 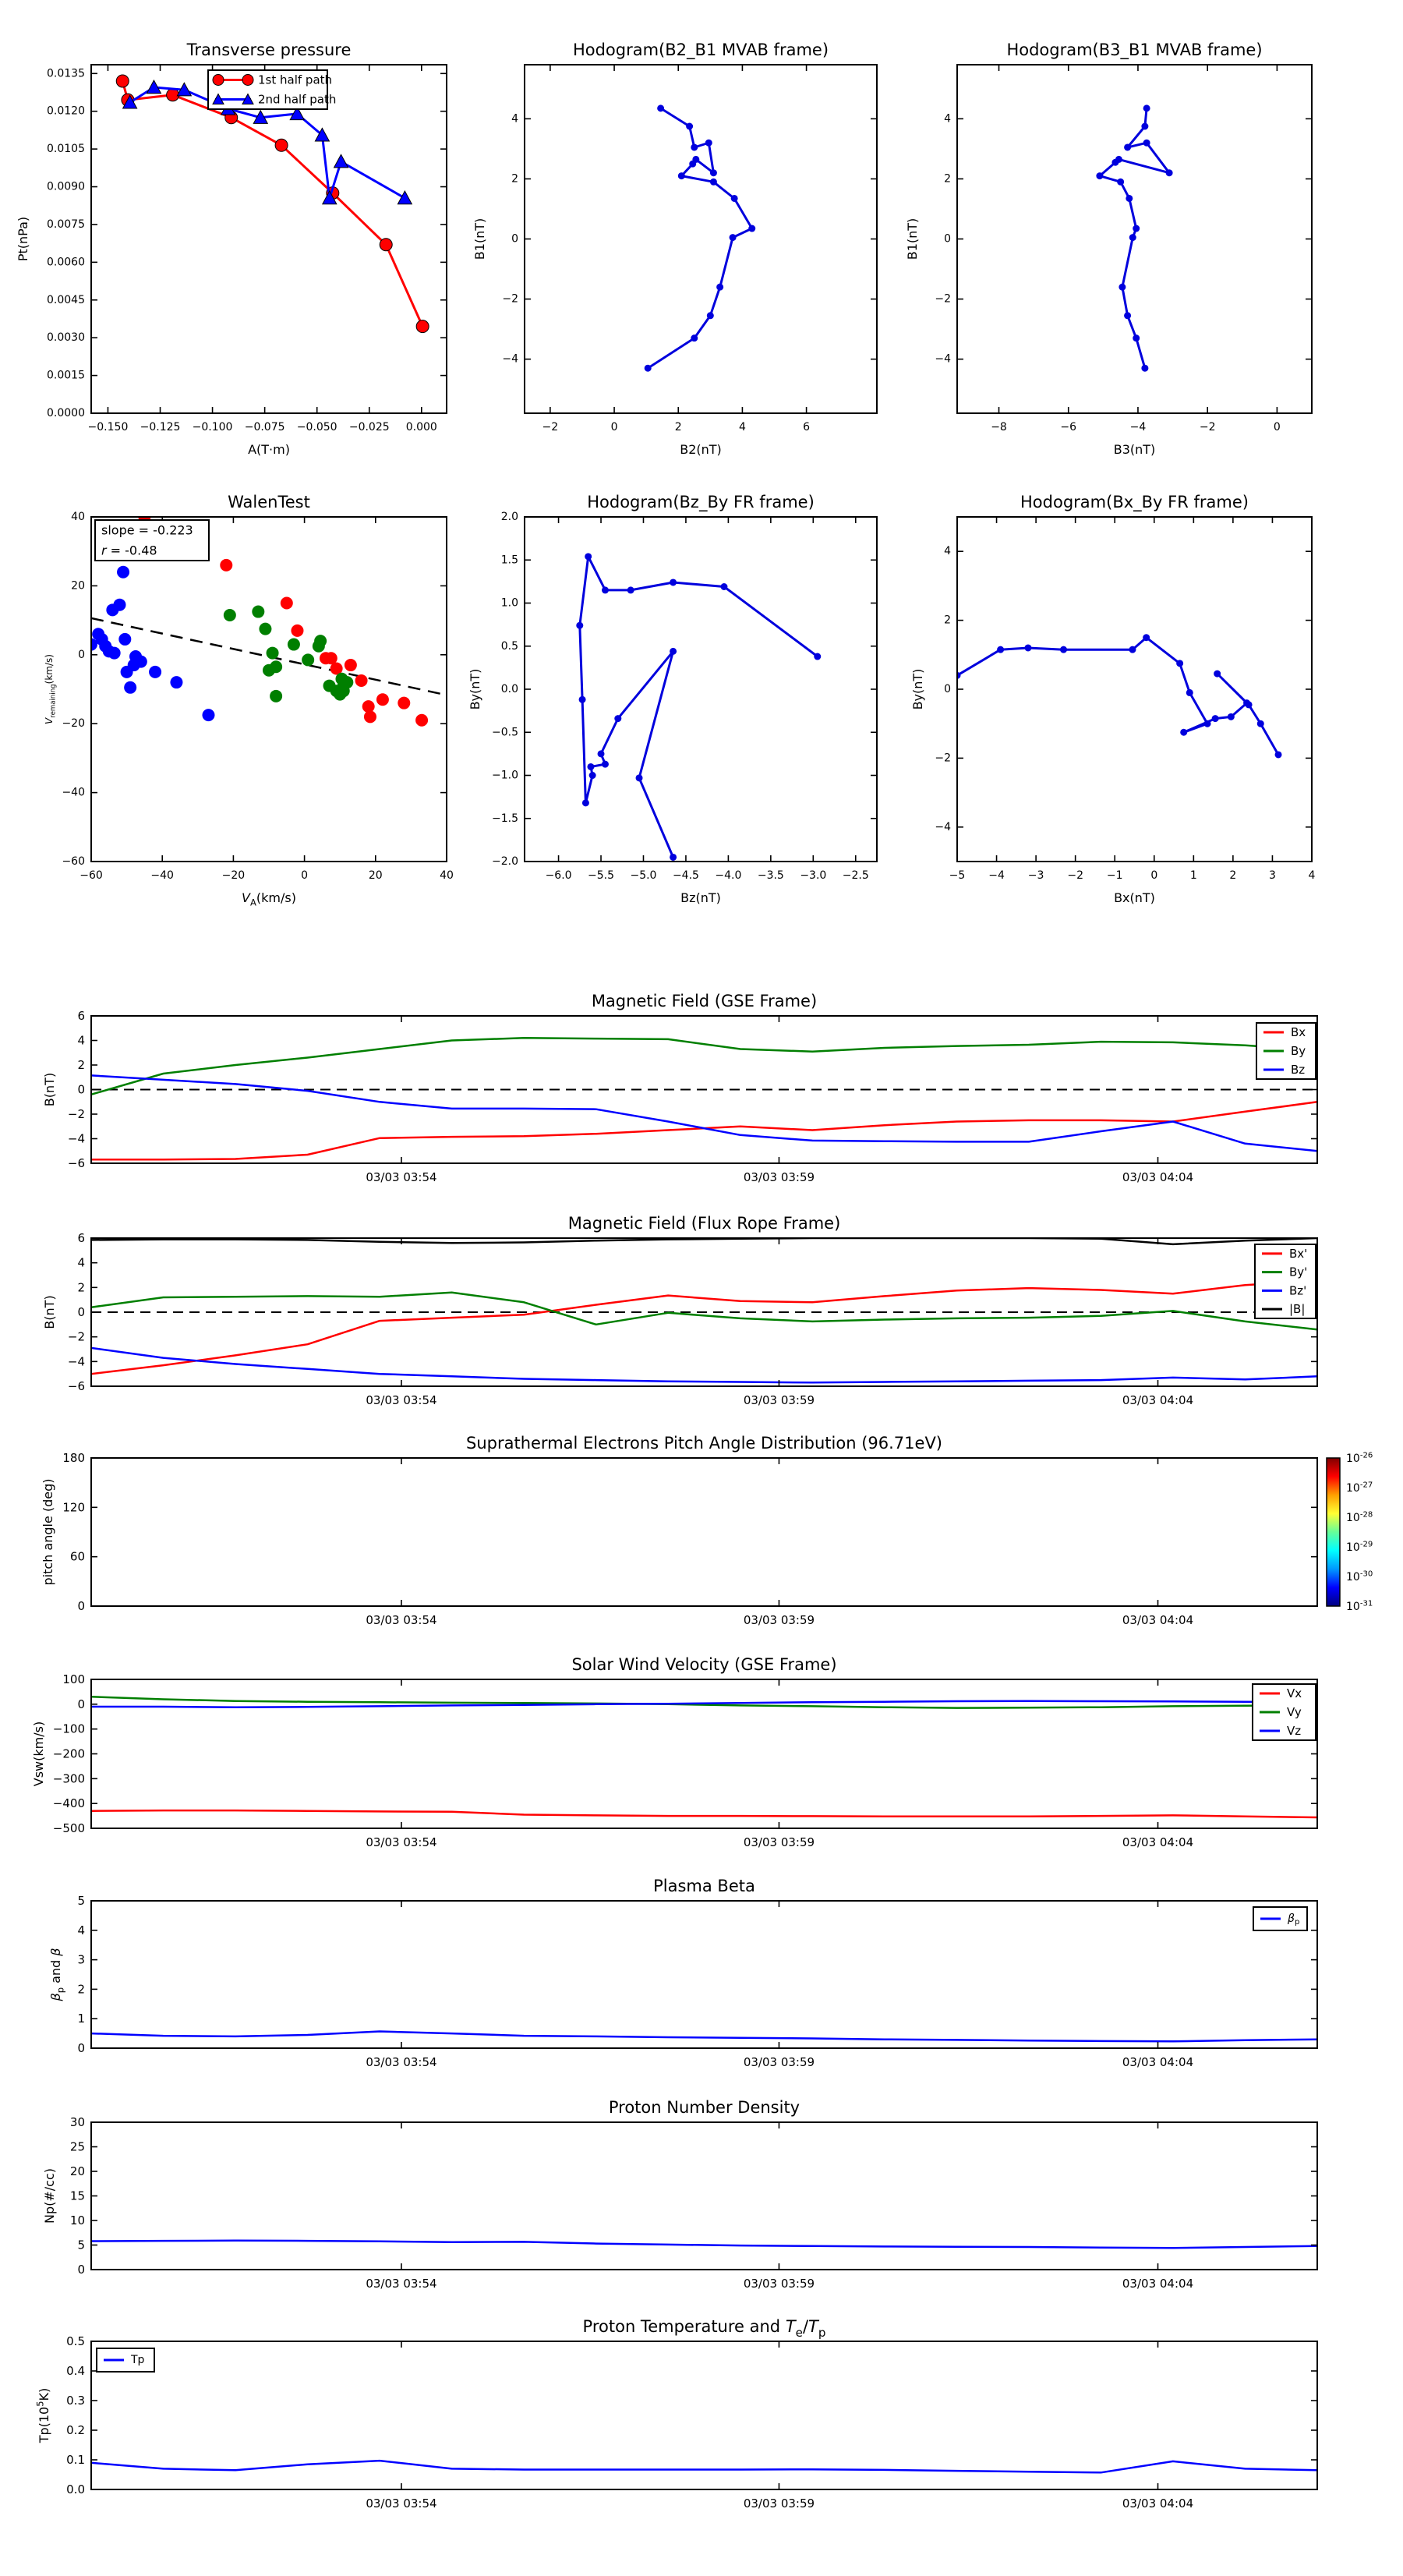 I want to click on svg-text: By, so click(x=1298, y=1051).